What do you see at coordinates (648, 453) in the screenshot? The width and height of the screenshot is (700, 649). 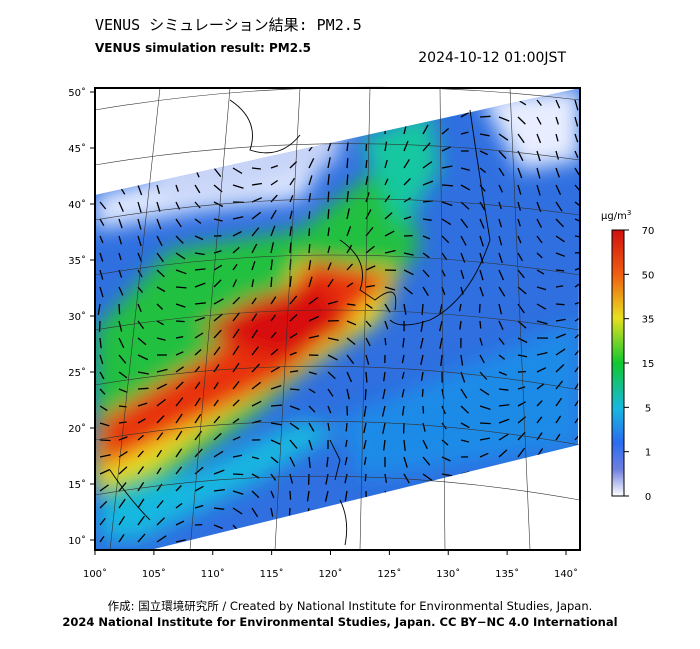 I see `colorbar-tick-label: 1` at bounding box center [648, 453].